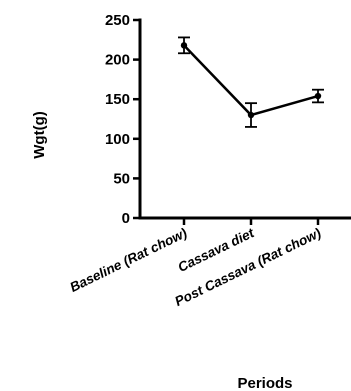  I want to click on y-axis-title: Wgt(g), so click(39, 134).